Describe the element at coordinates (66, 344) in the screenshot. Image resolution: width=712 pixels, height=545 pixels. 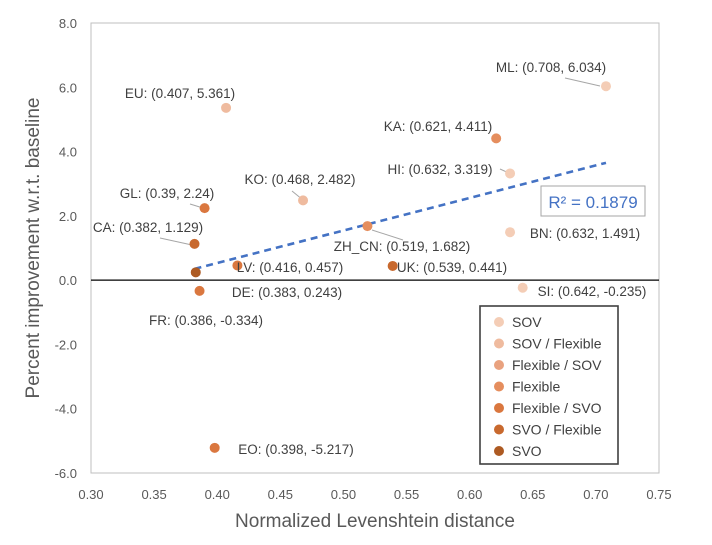
I see `y-tick-label: -2.0` at that location.